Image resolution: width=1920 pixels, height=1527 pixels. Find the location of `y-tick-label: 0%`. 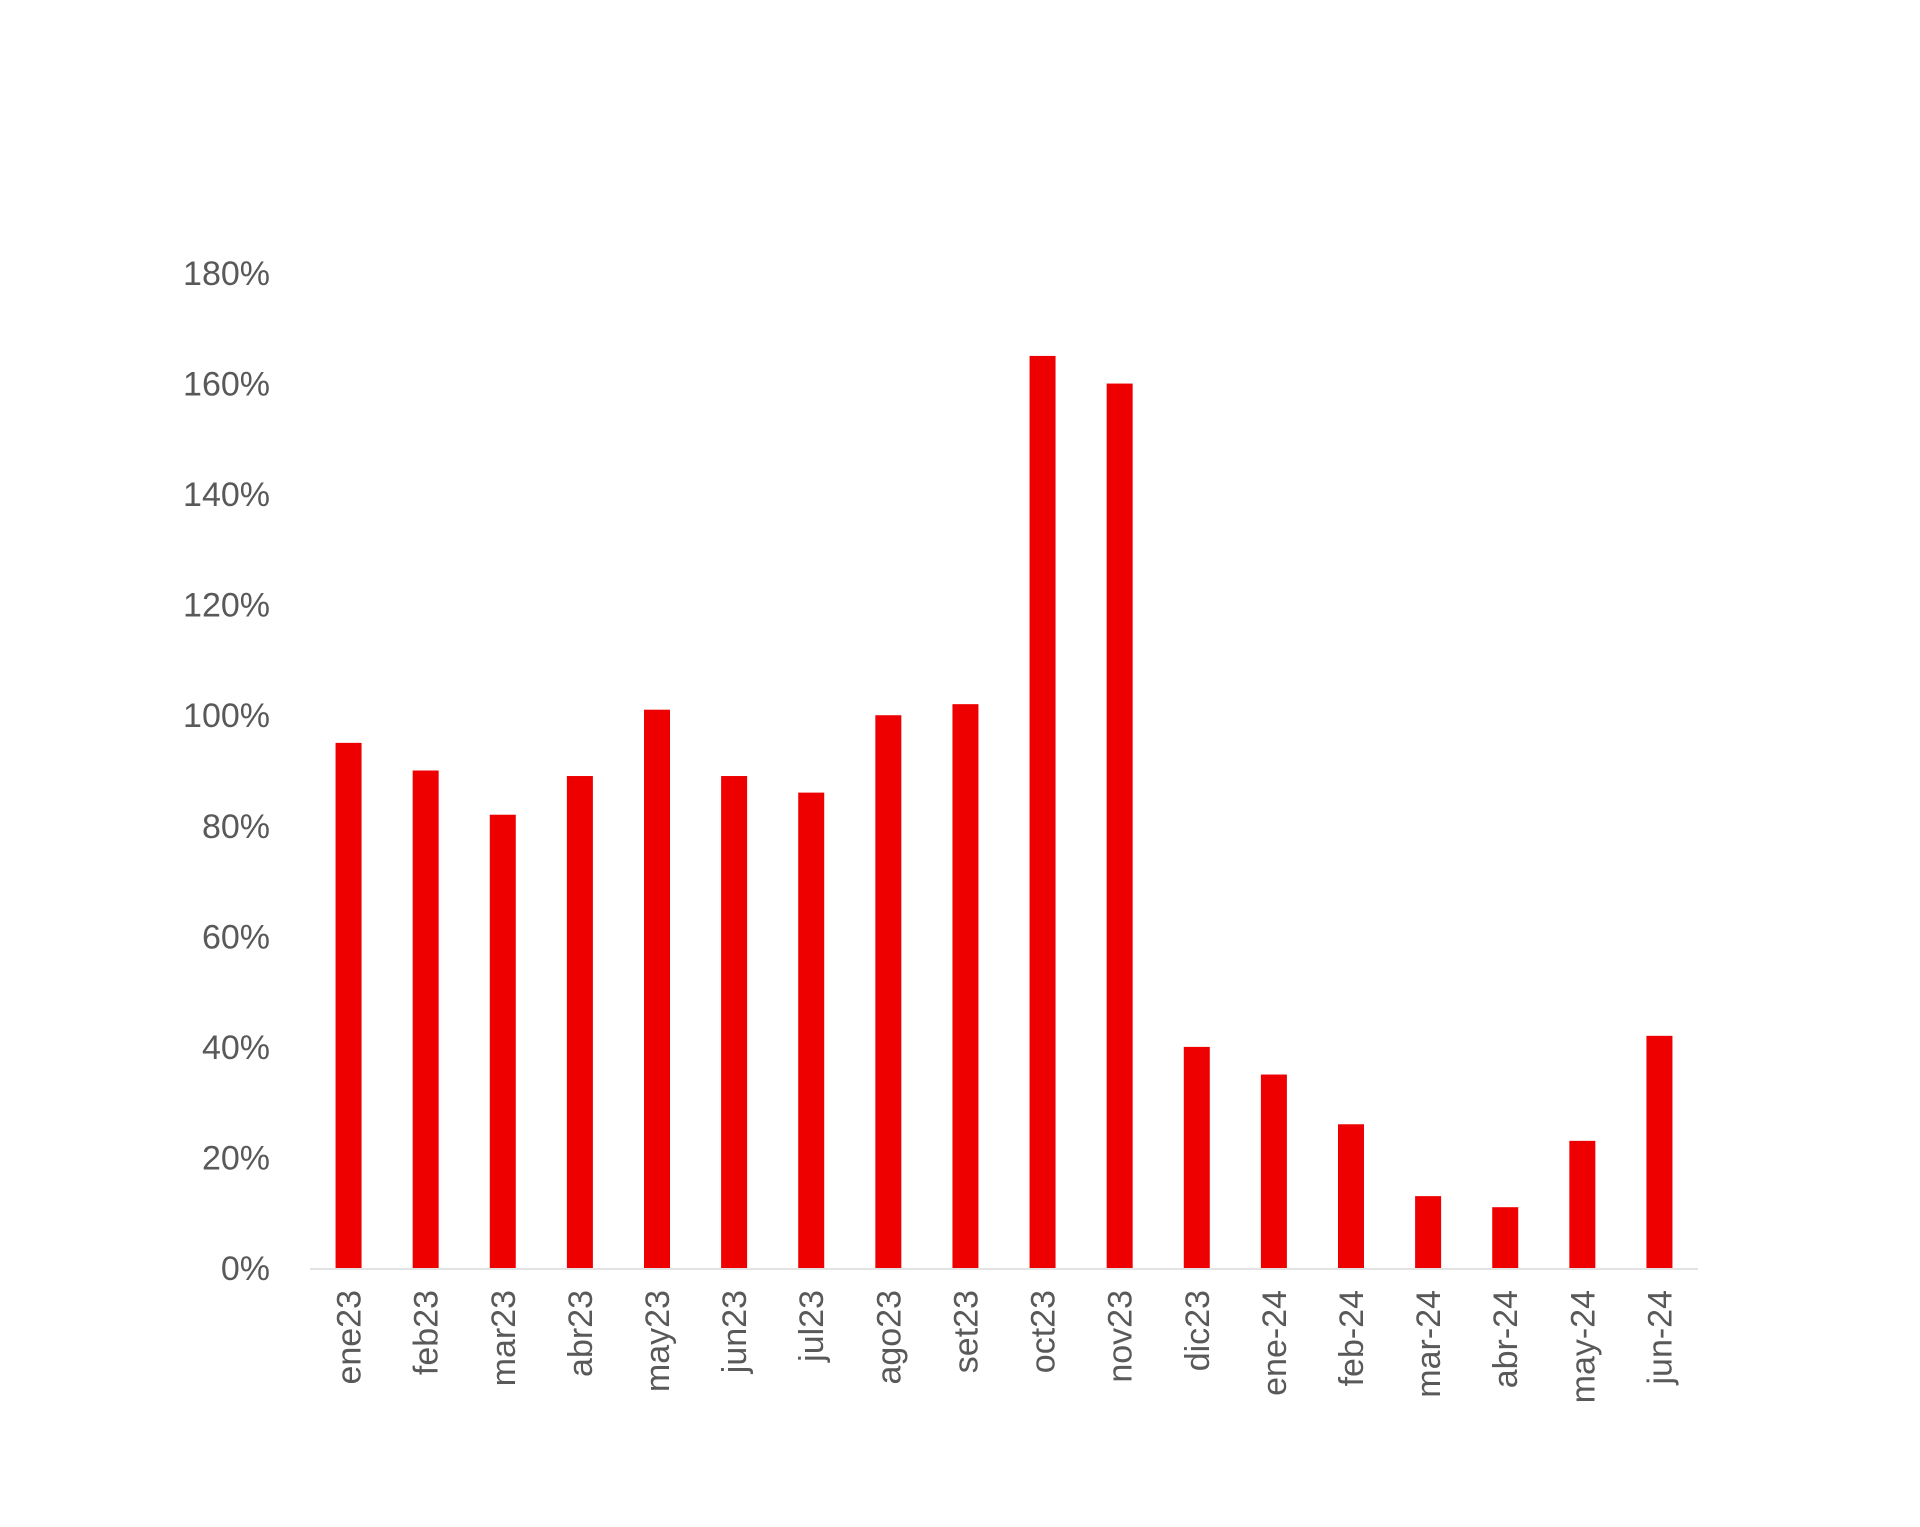

y-tick-label: 0% is located at coordinates (245, 1269).